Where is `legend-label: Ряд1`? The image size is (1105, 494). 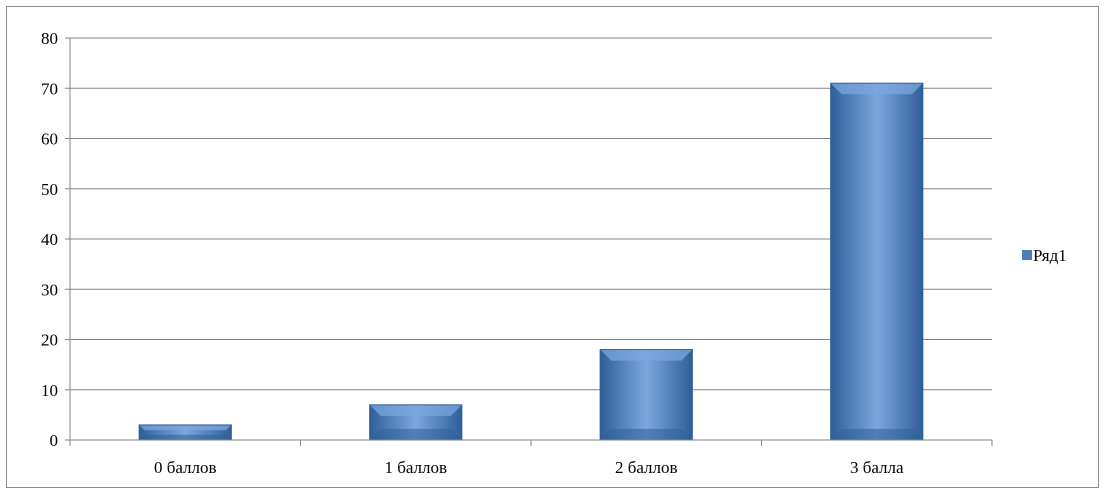 legend-label: Ряд1 is located at coordinates (1050, 255).